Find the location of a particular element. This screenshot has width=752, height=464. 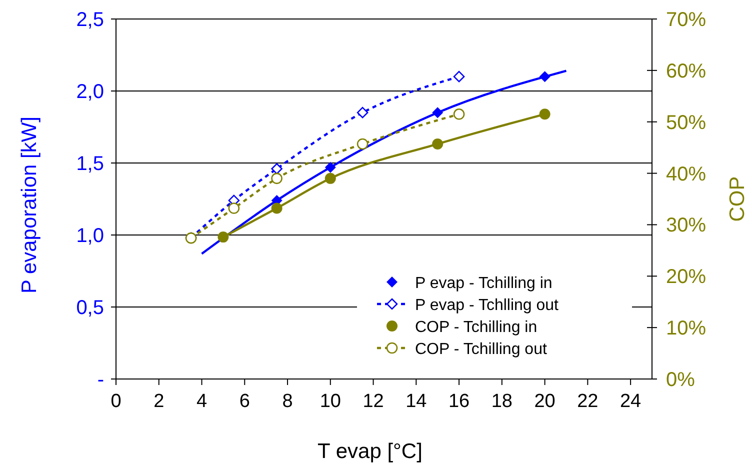

y-tick-label: 1,0 is located at coordinates (90, 236).